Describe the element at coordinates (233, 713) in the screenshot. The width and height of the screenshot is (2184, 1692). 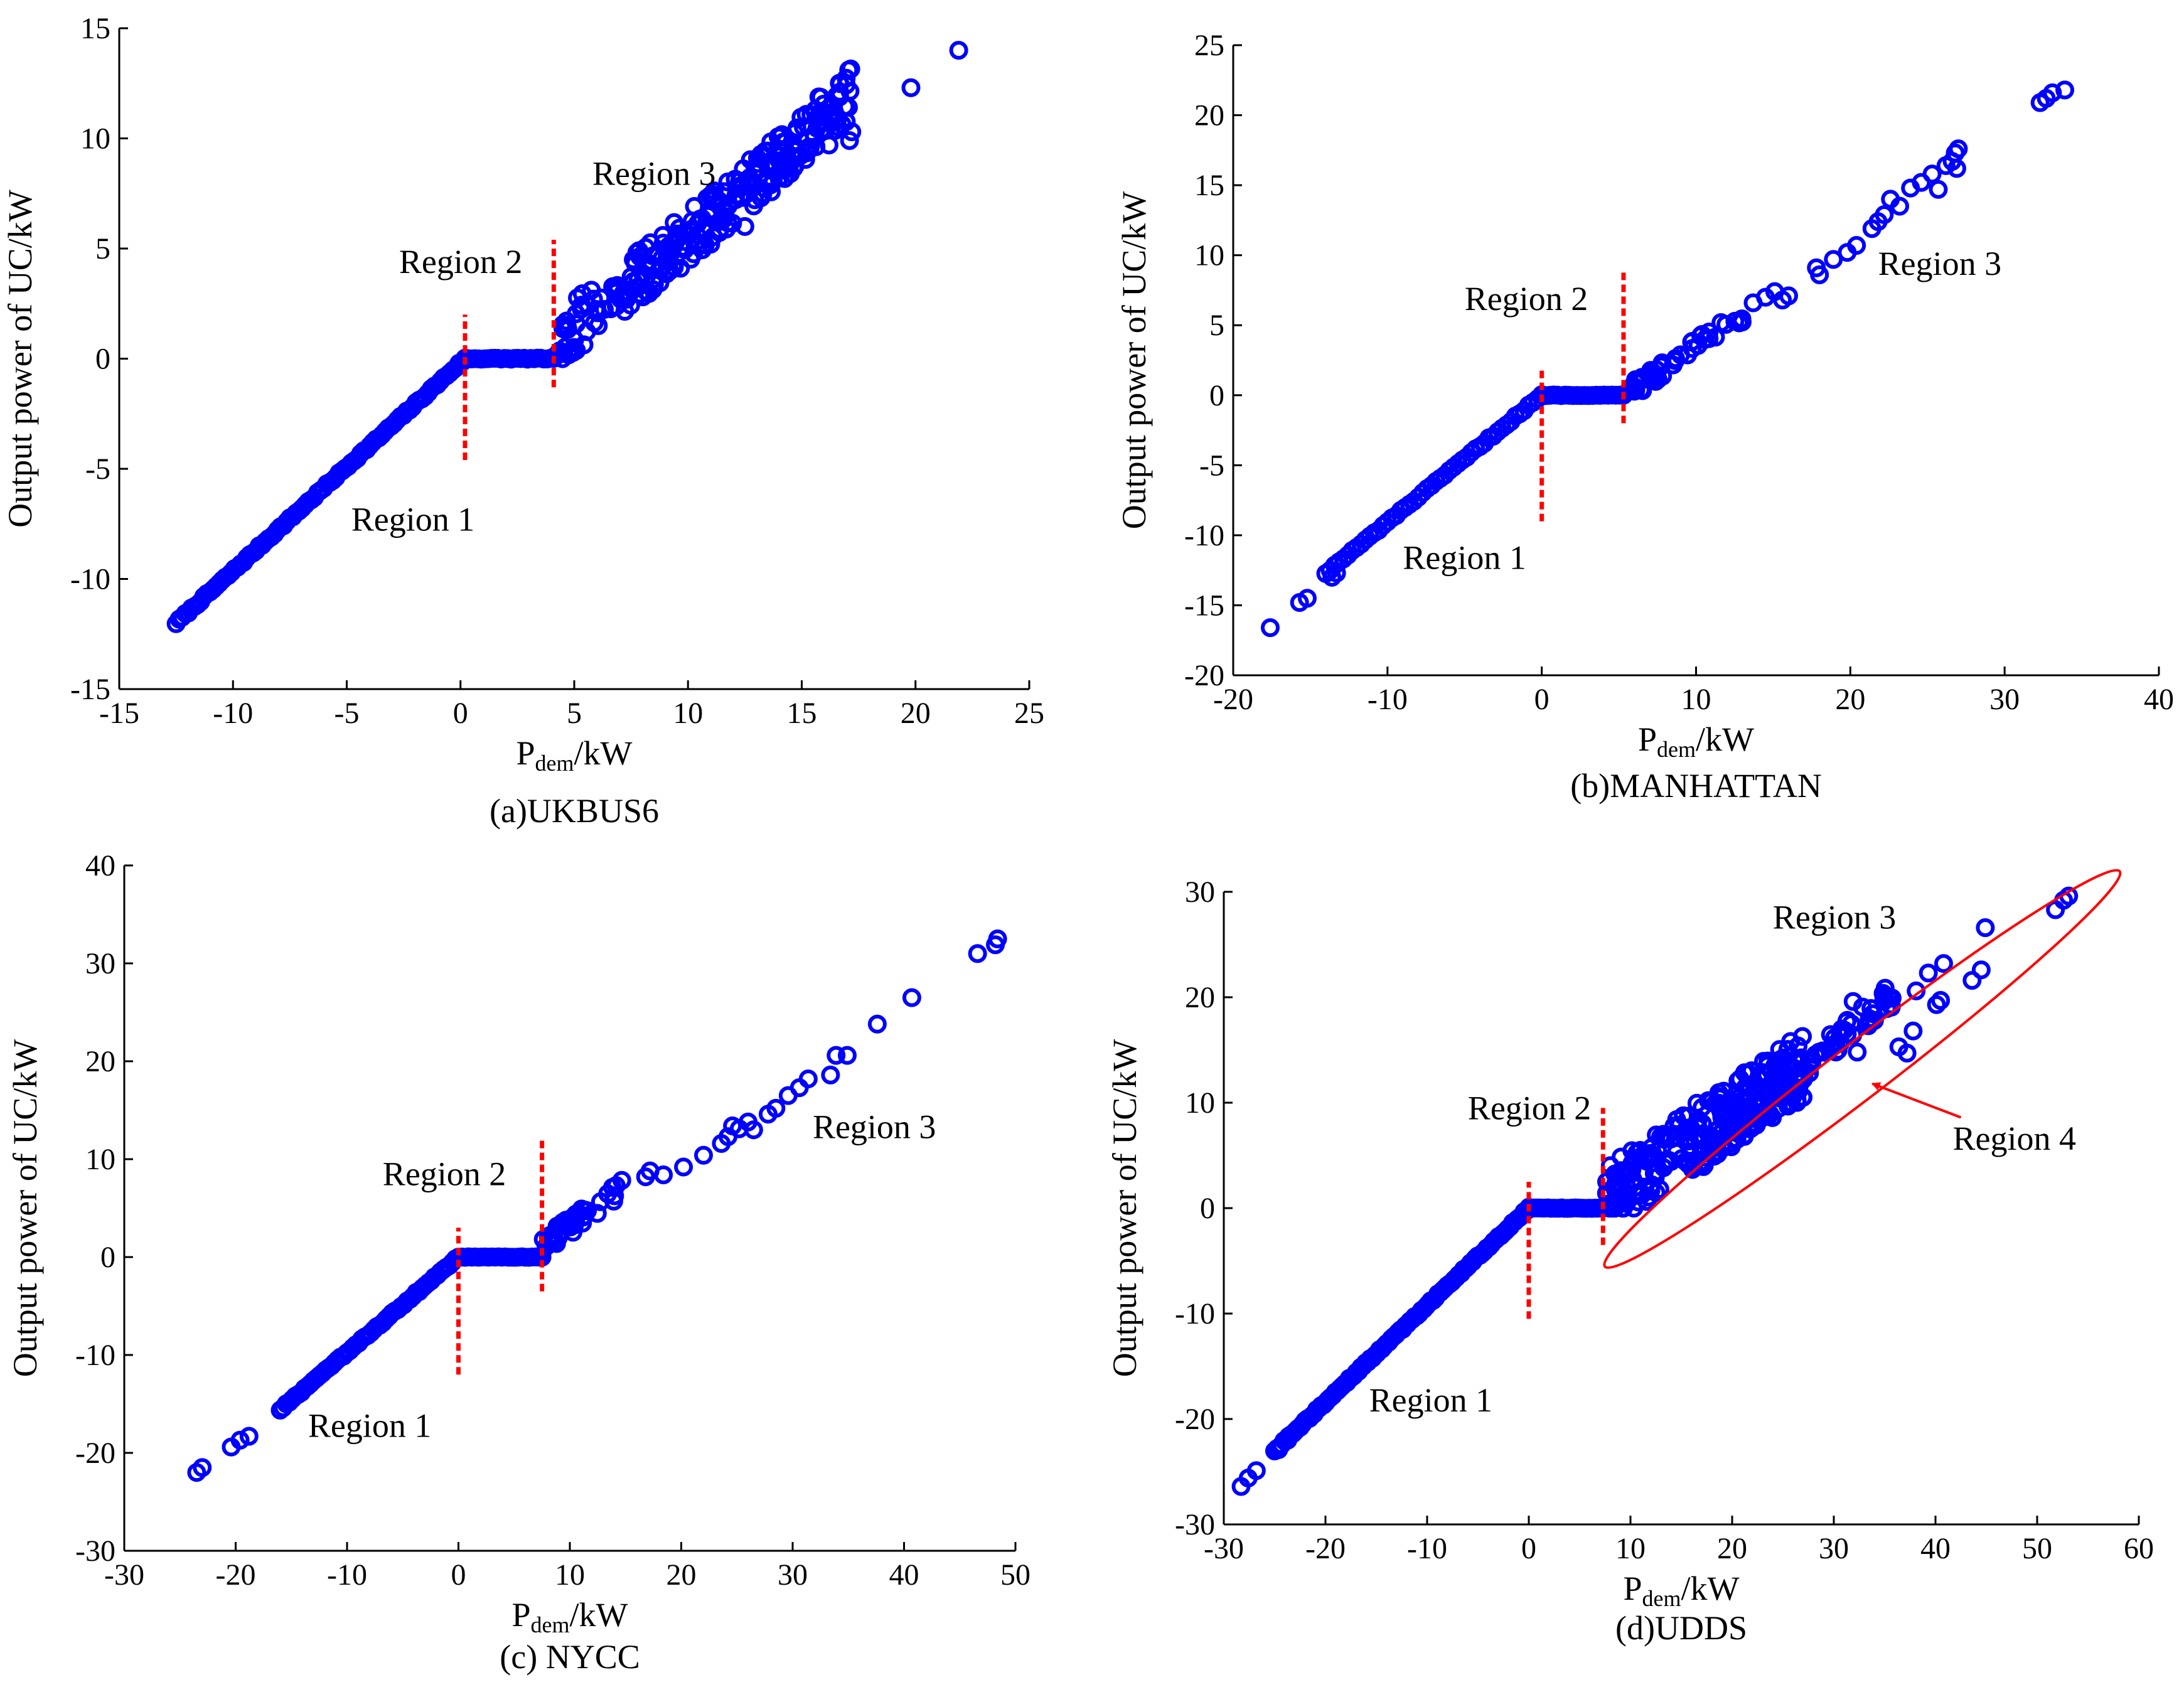
I see `ukbus6-x-tick-label: -10` at that location.